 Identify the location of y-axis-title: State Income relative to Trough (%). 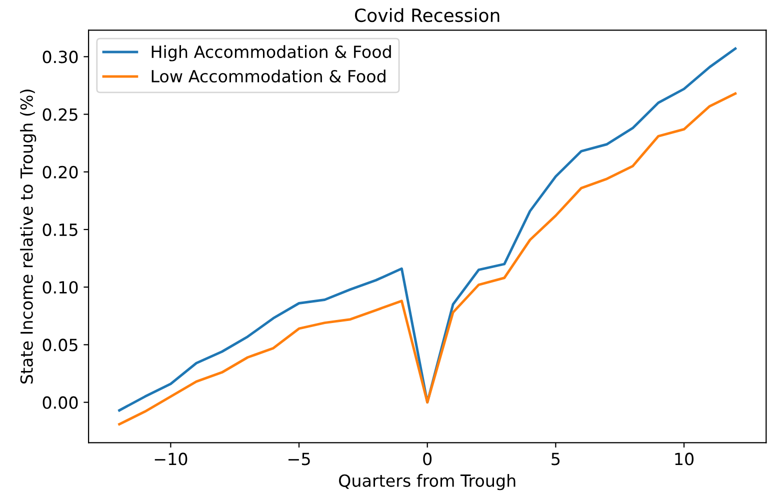
(28, 237).